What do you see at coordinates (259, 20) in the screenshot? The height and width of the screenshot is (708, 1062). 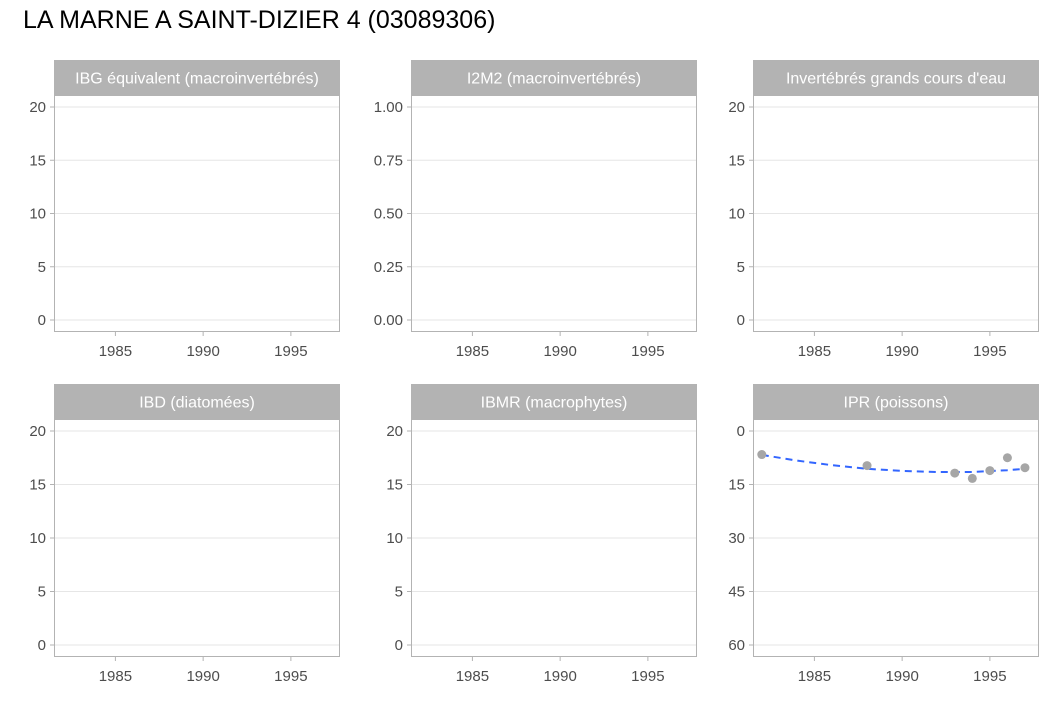 I see `chart-title: LA MARNE A SAINT-DIZIER 4 (03089306)` at bounding box center [259, 20].